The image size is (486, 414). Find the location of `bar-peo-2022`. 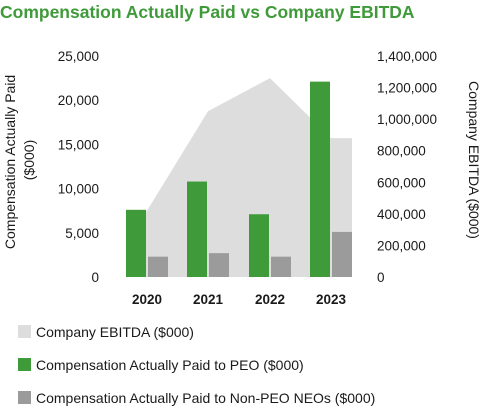

bar-peo-2022 is located at coordinates (259, 245).